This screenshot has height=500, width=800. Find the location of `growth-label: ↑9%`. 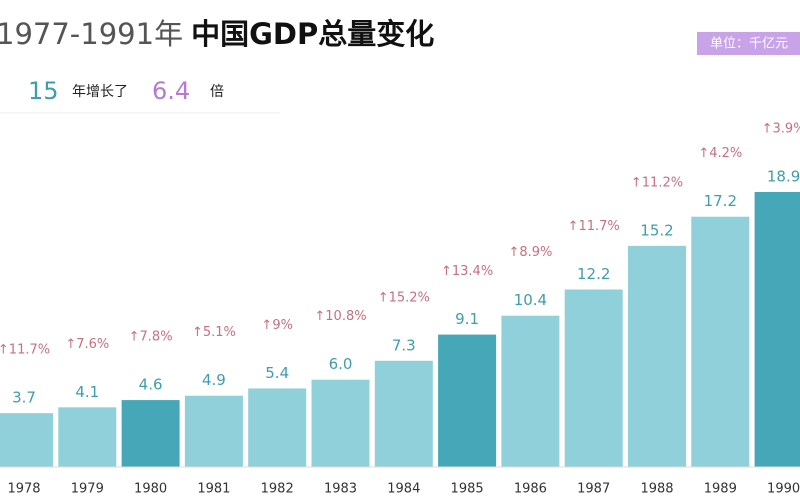

growth-label: ↑9% is located at coordinates (277, 325).